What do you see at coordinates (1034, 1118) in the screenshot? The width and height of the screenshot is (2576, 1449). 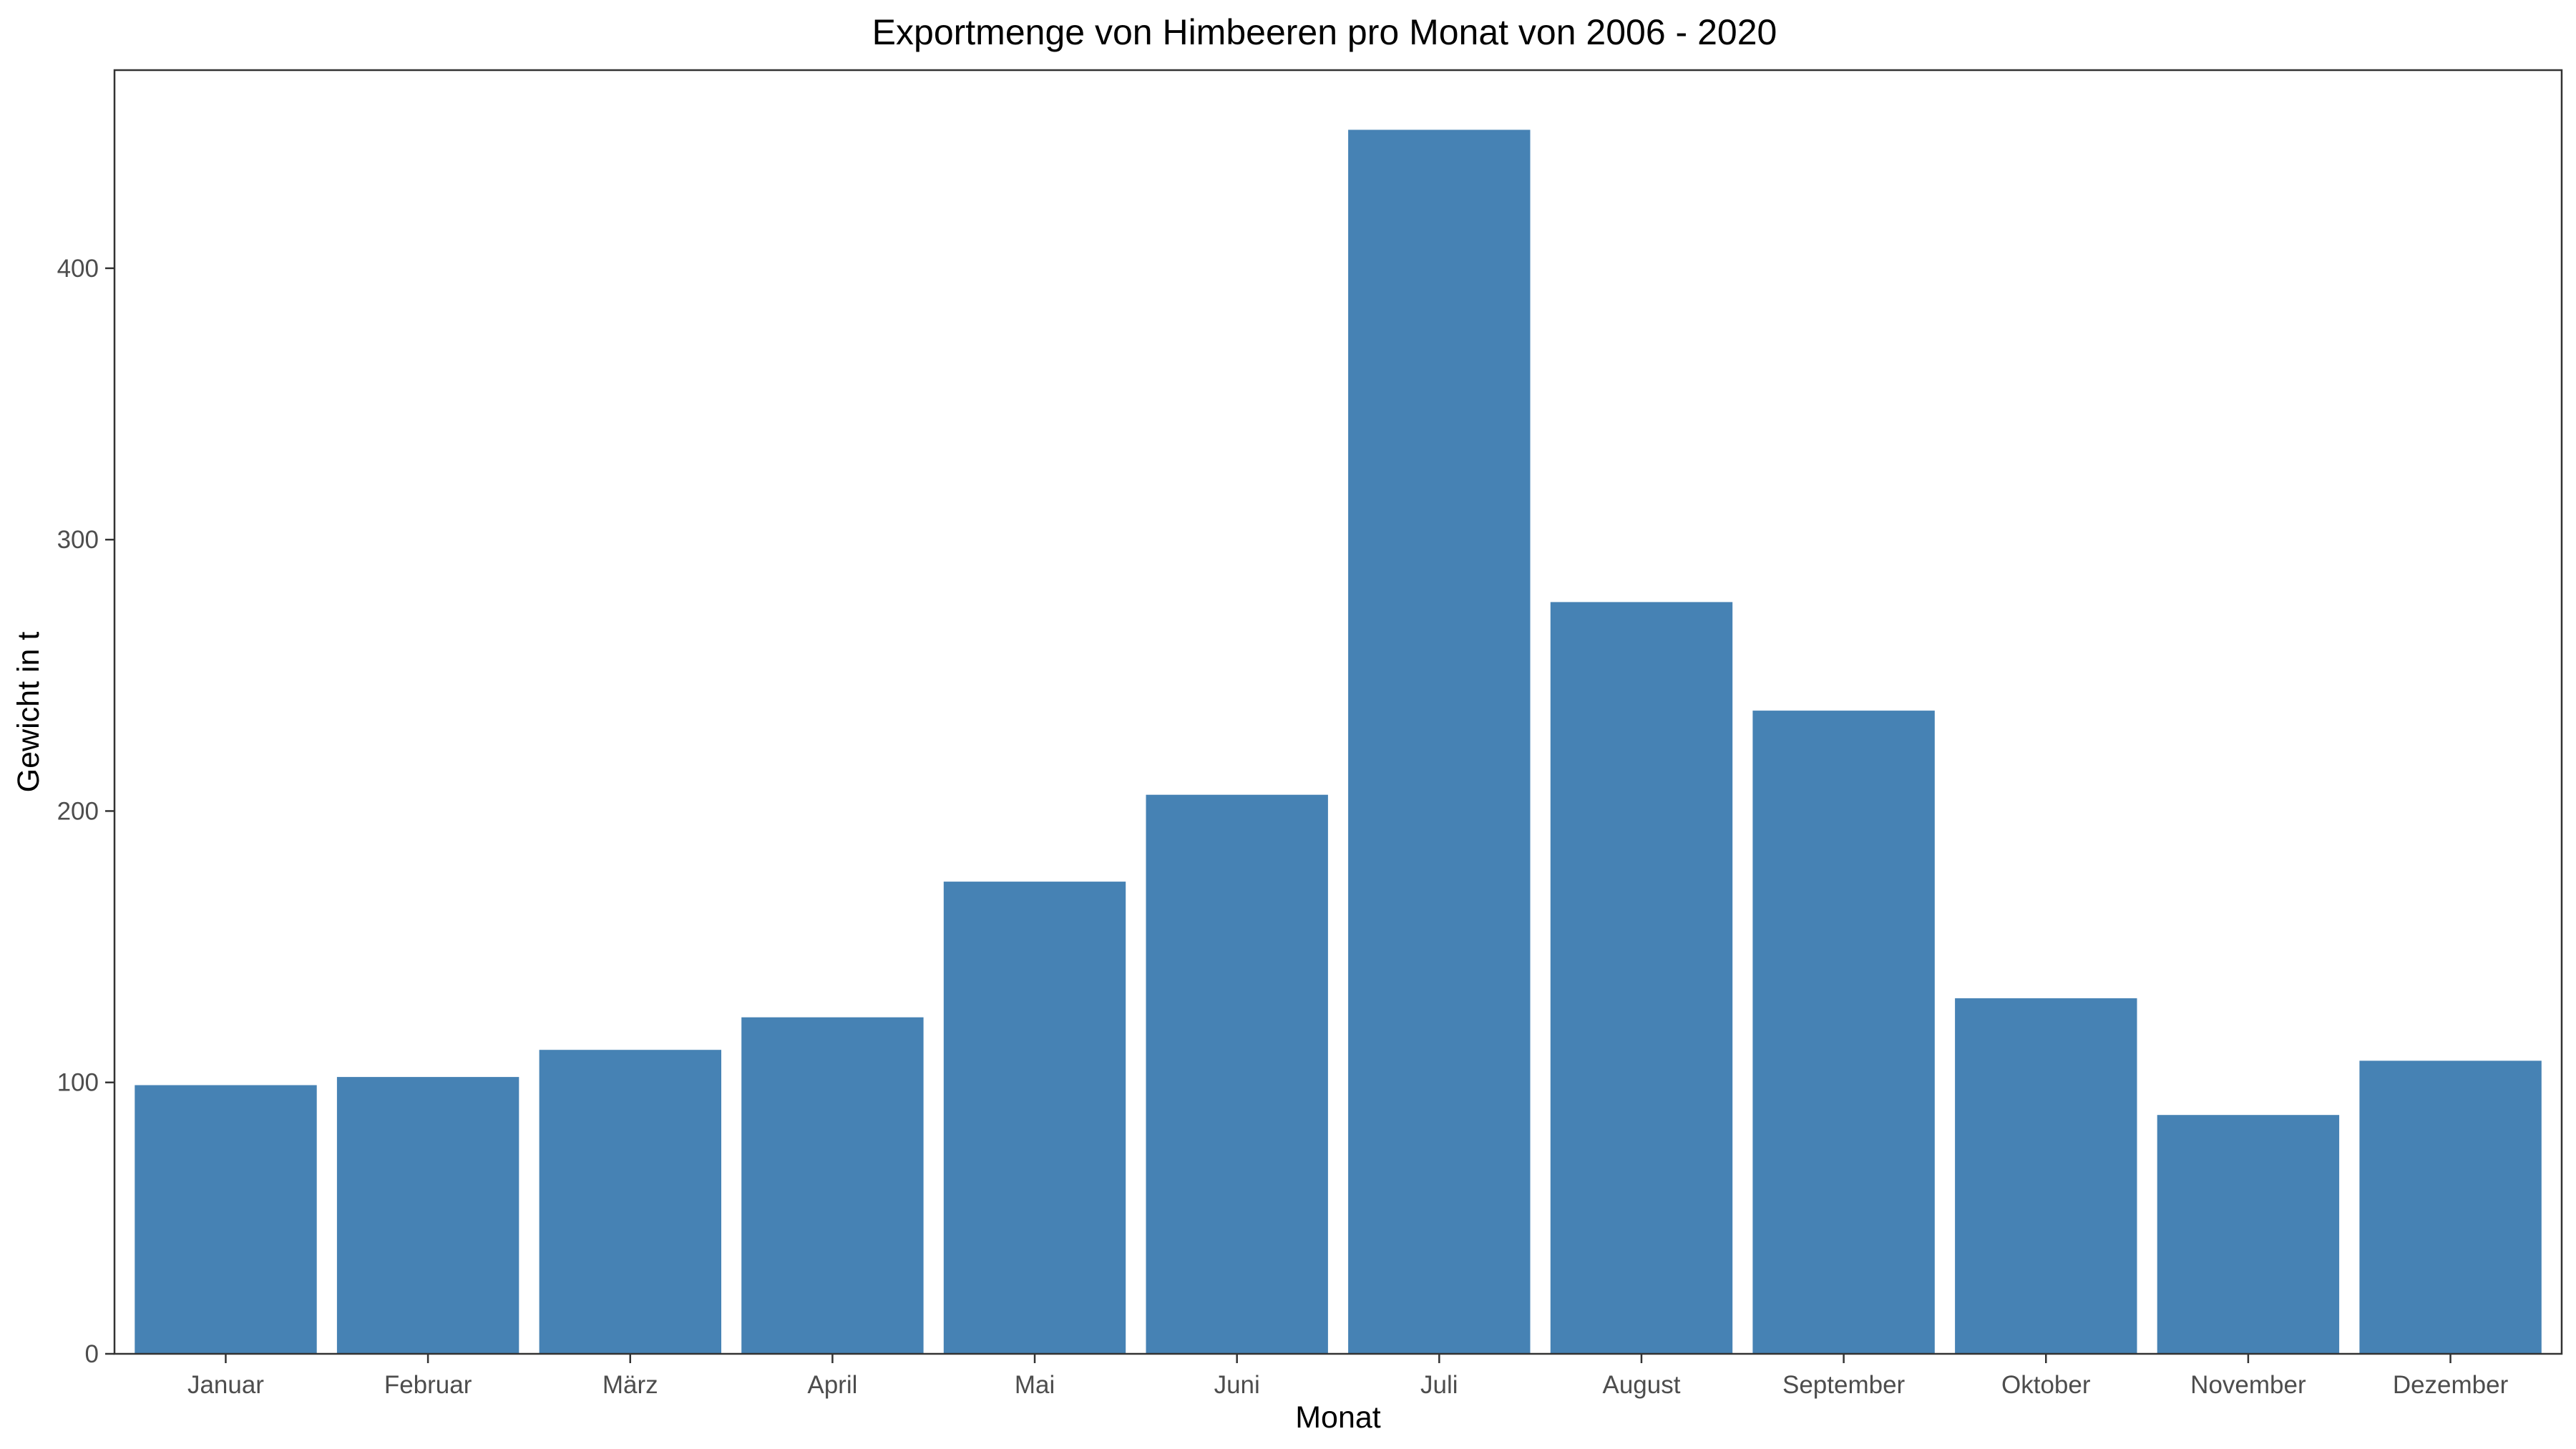 I see `bar-mai` at bounding box center [1034, 1118].